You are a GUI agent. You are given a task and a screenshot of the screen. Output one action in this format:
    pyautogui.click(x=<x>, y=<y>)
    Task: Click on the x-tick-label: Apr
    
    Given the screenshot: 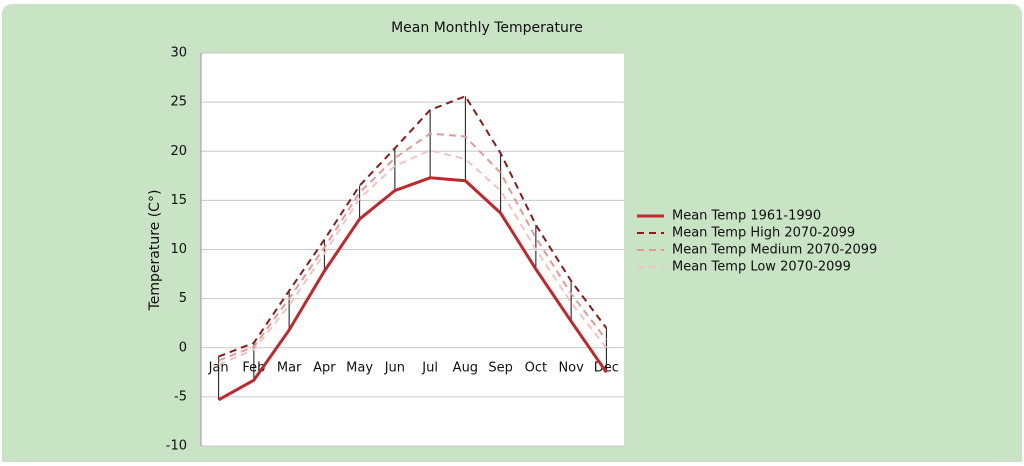 What is the action you would take?
    pyautogui.click(x=324, y=367)
    